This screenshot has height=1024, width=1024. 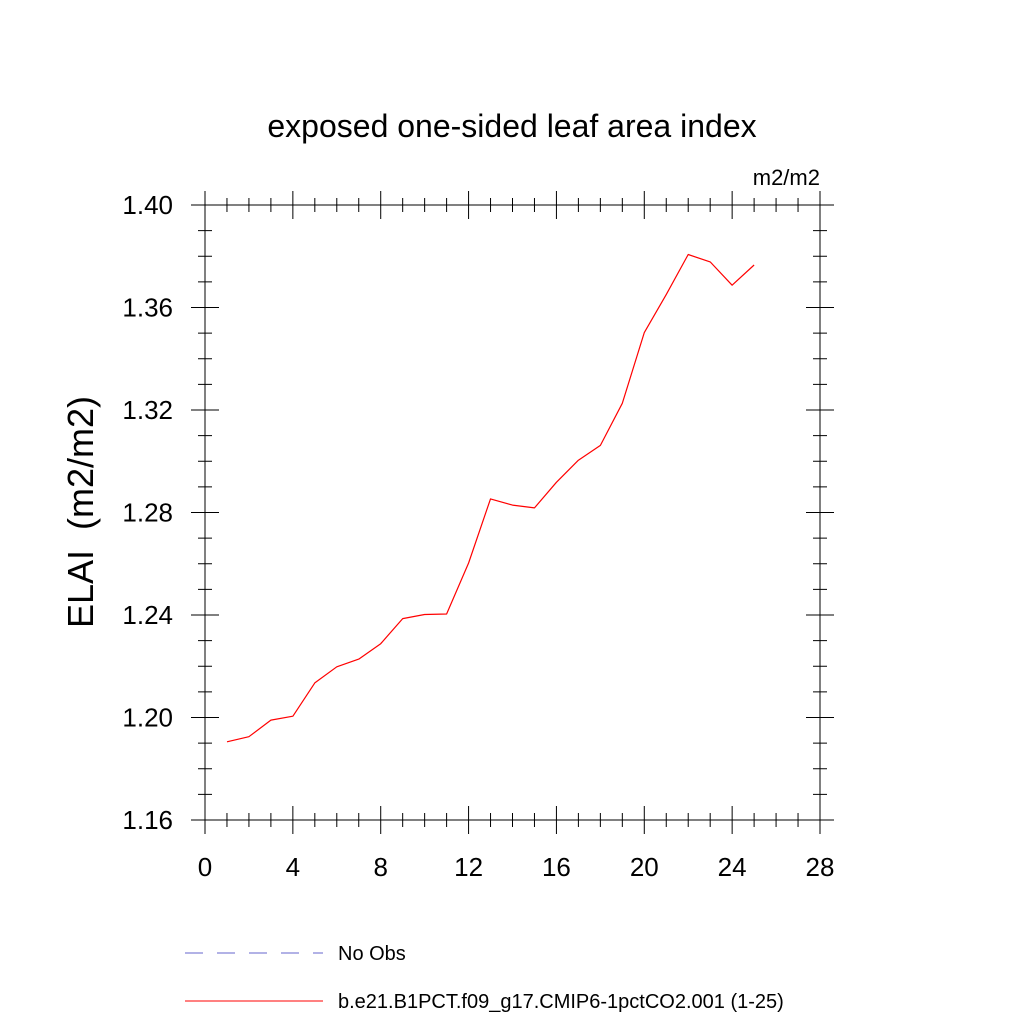 What do you see at coordinates (80, 512) in the screenshot?
I see `y-axis-label: ELAI (m2/m2)` at bounding box center [80, 512].